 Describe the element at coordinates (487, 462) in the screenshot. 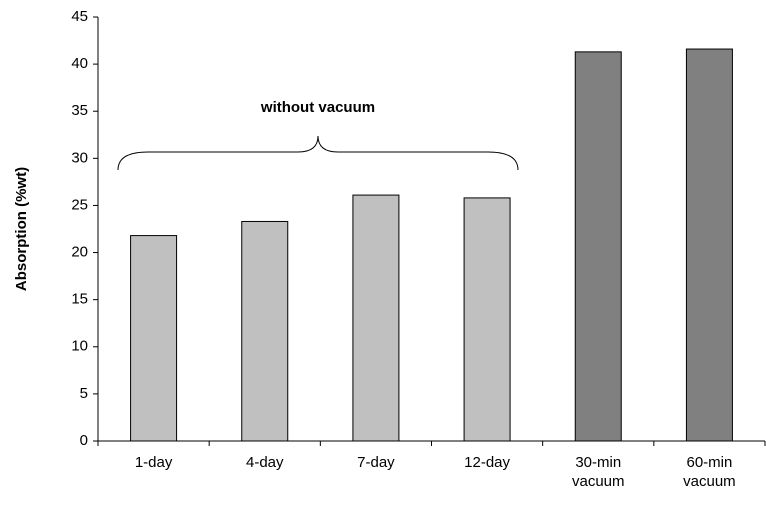

I see `x-tick-label: 12-day` at that location.